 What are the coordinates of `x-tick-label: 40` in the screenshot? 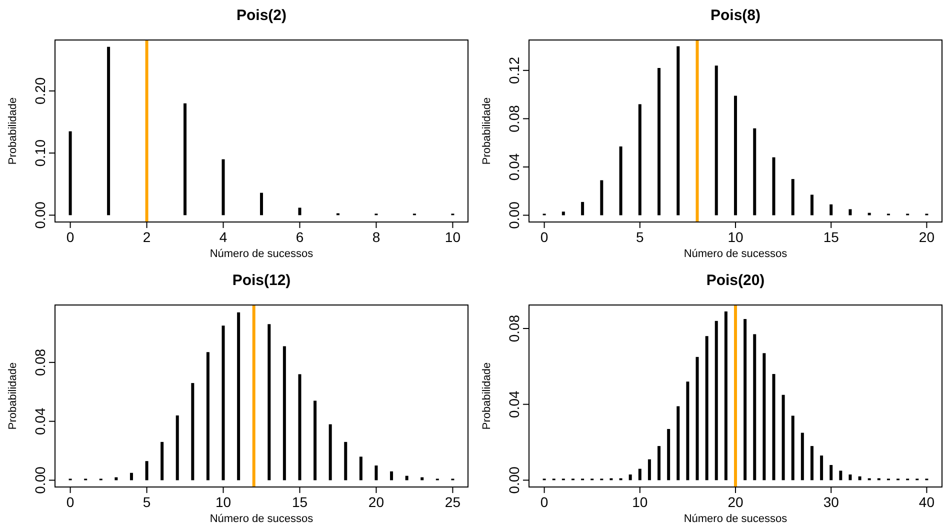 It's located at (926, 502).